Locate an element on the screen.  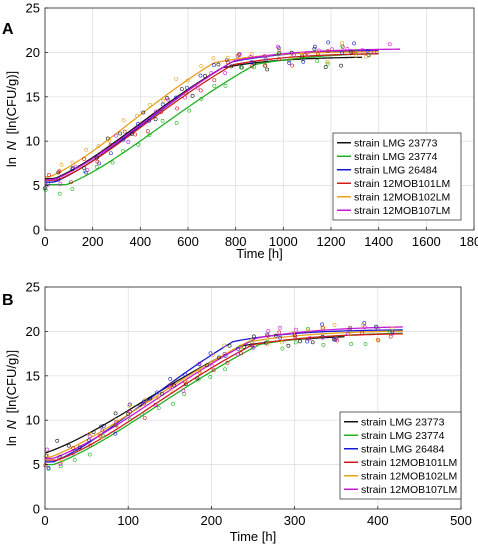
y-axis-label-a: ln N [ln(CFU/g)] is located at coordinates (11, 119).